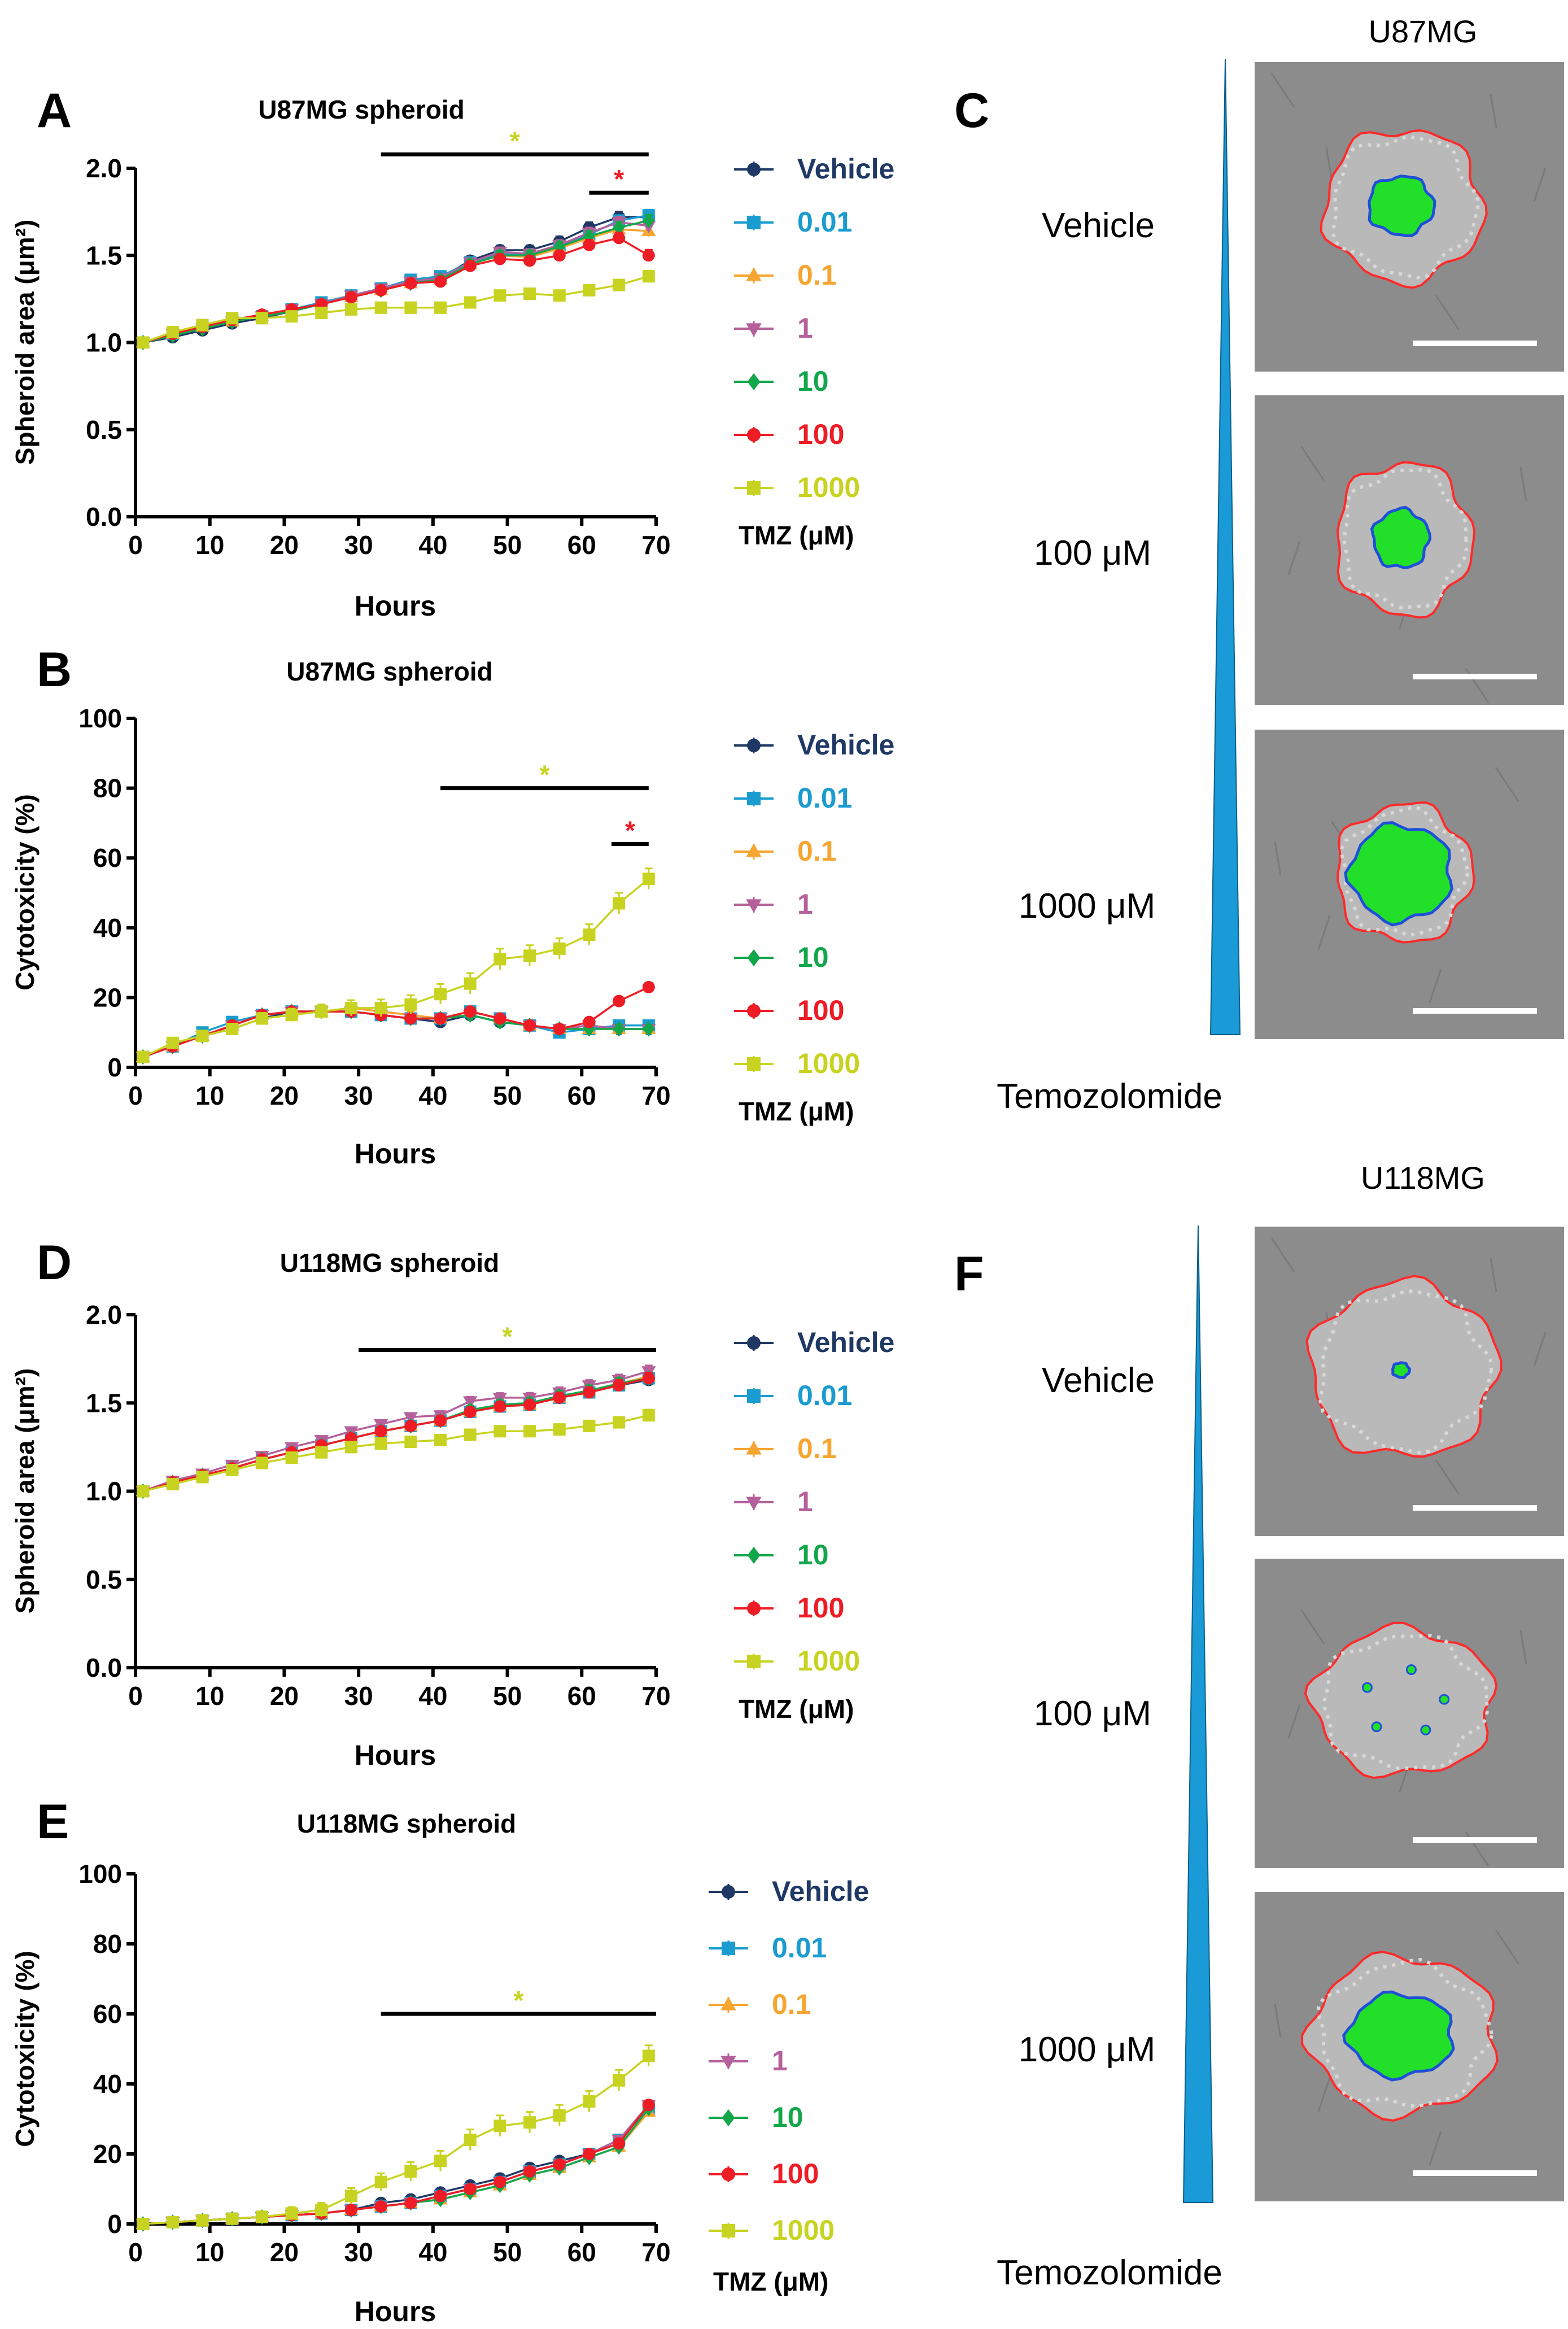 The width and height of the screenshot is (1568, 2329). Describe the element at coordinates (25, 2049) in the screenshot. I see `y-axis-label: Cytotoxicity (%)` at that location.